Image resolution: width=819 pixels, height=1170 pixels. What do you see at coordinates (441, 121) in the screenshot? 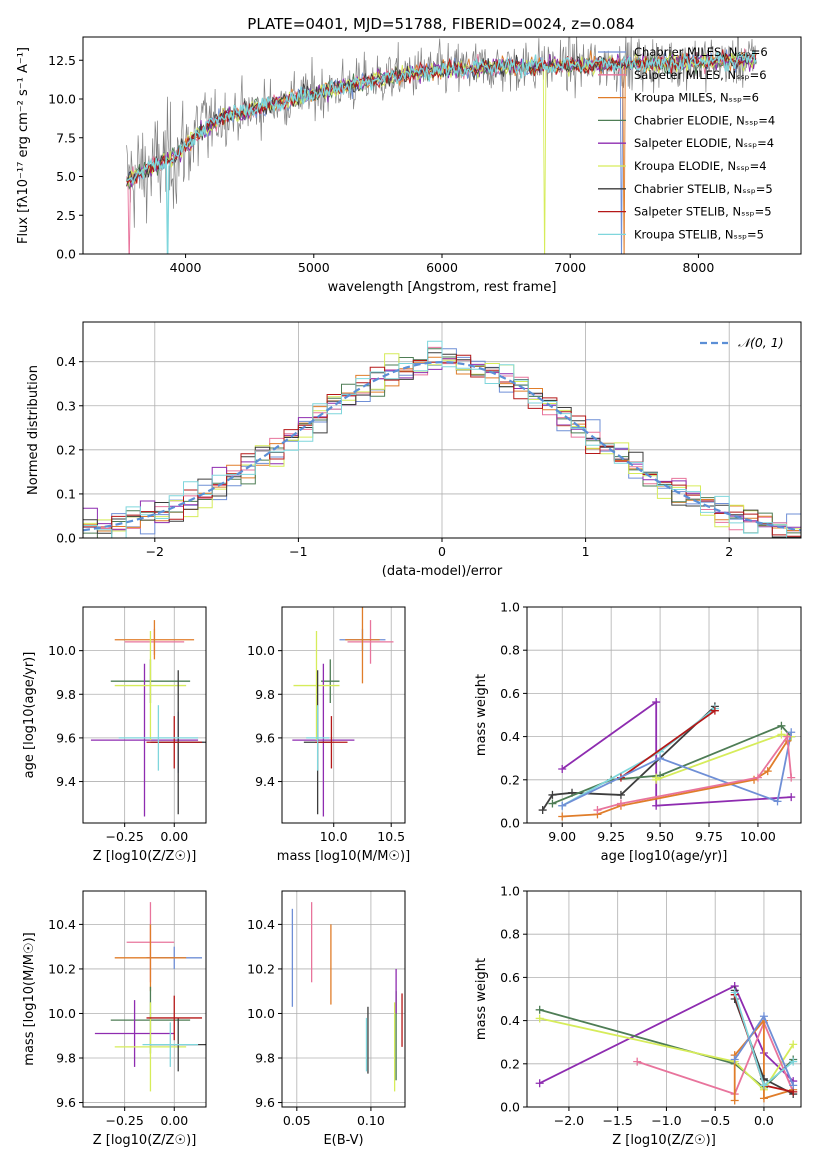
I see `model-spectrum-chabrier-elodie` at bounding box center [441, 121].